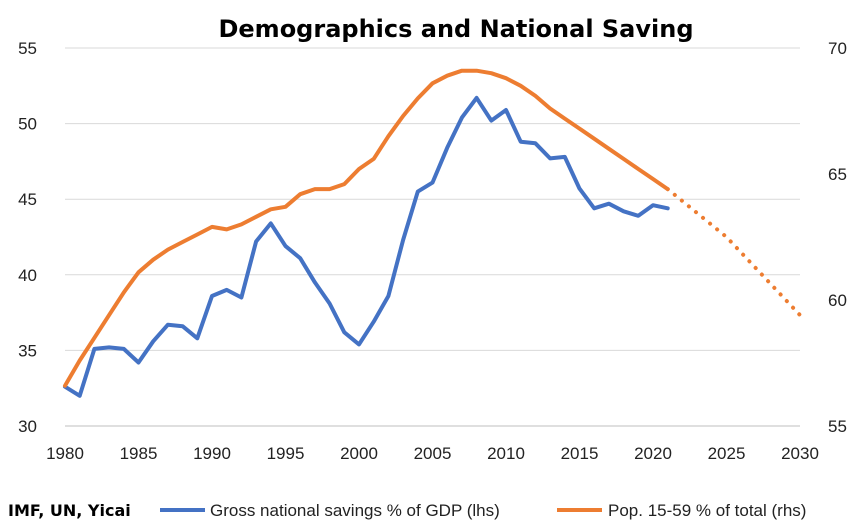 This screenshot has width=866, height=529. I want to click on series-line-population-projection, so click(733, 252).